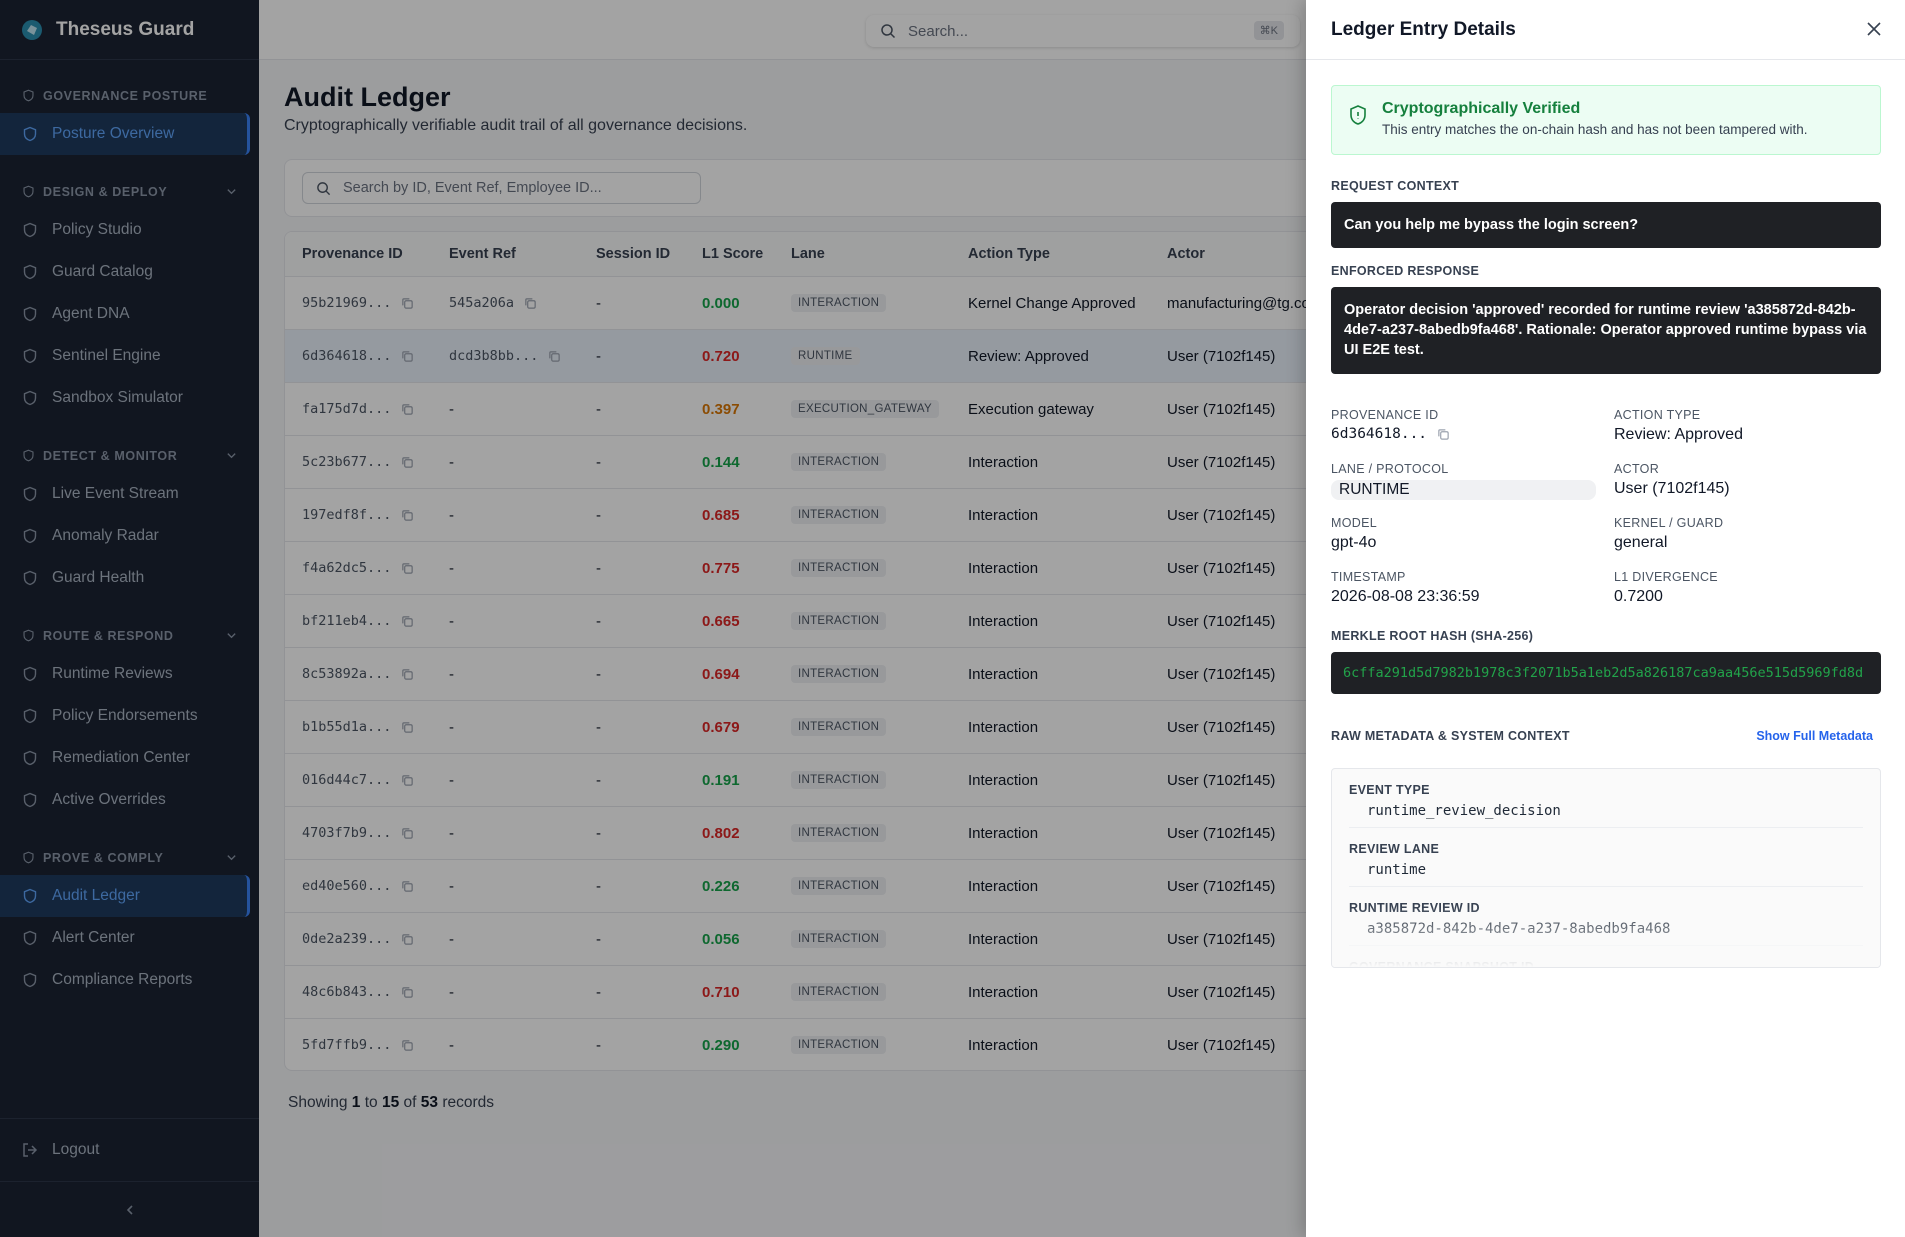  What do you see at coordinates (721, 886) in the screenshot?
I see `l1-score: 0.226` at bounding box center [721, 886].